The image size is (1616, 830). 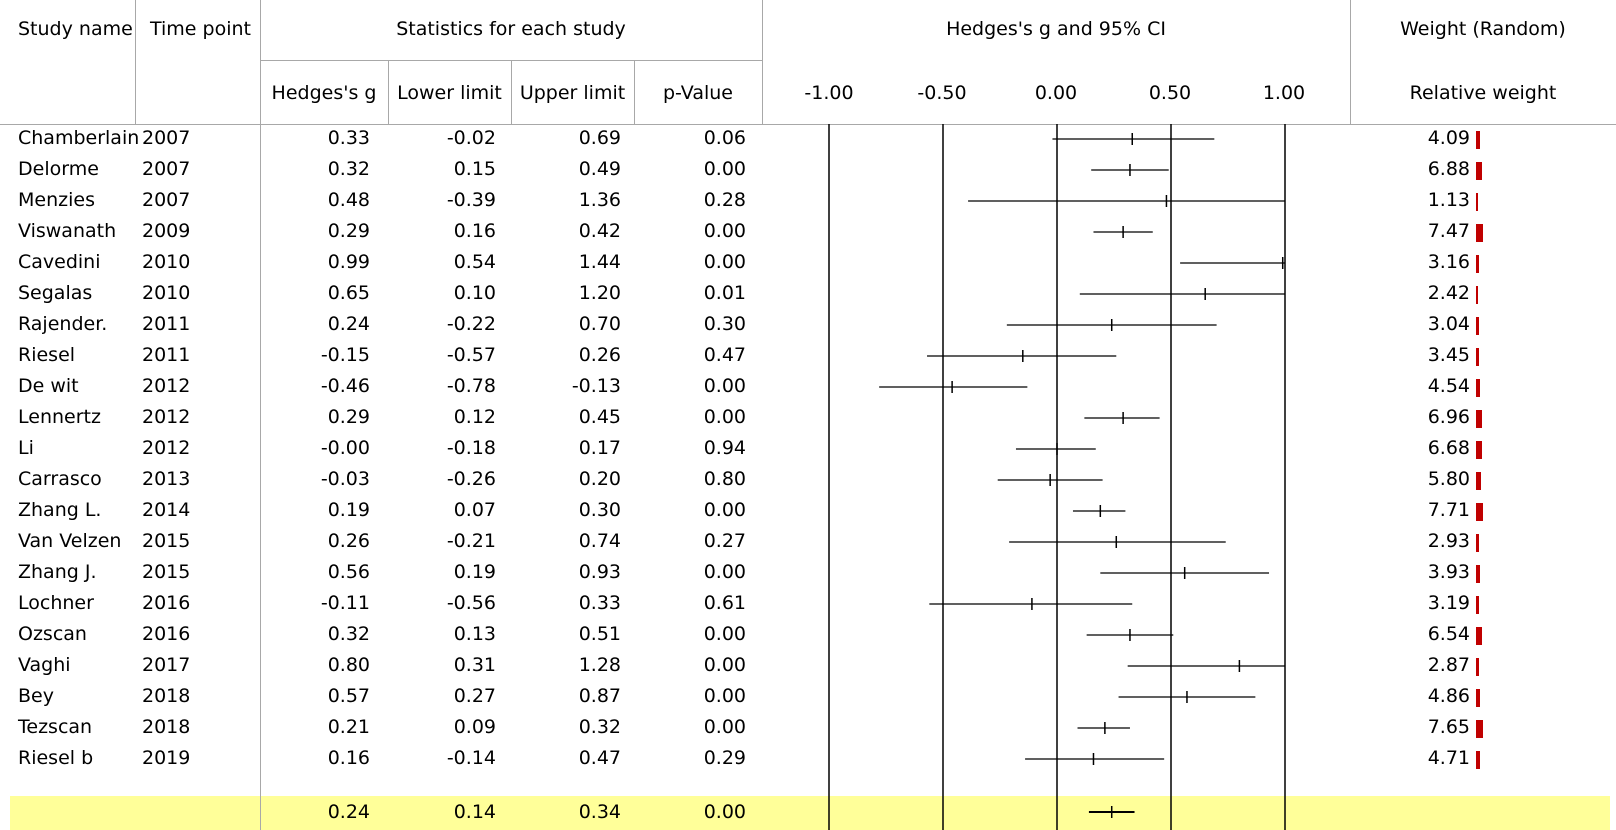 I want to click on summary-upper-limit: 0.34, so click(x=599, y=812).